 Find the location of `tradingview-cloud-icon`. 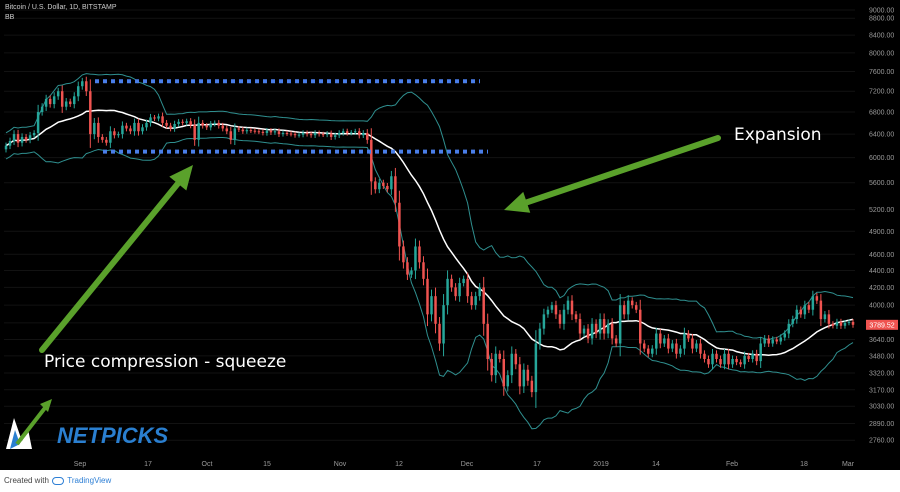

tradingview-cloud-icon is located at coordinates (58, 480).